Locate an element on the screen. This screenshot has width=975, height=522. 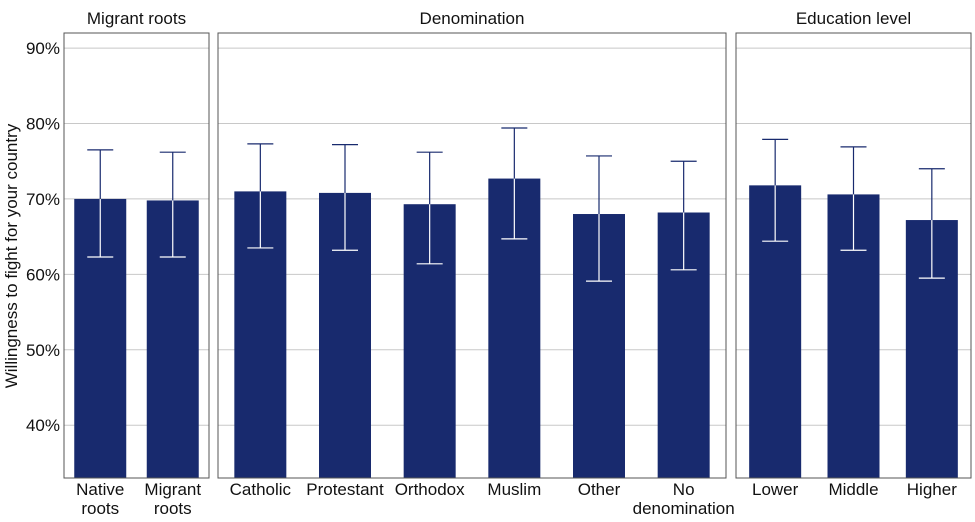
panel-border is located at coordinates (136, 255).